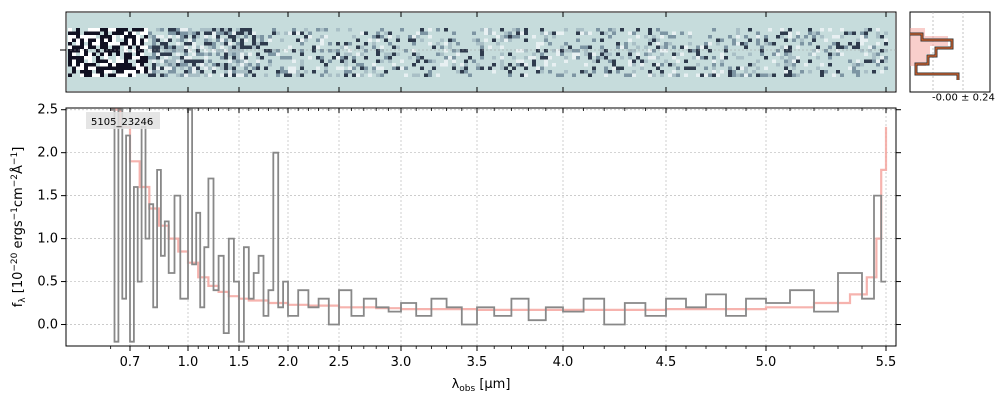 Image resolution: width=1000 pixels, height=400 pixels. I want to click on profile-panel: -0.00 ± 0.24, so click(952, 57).